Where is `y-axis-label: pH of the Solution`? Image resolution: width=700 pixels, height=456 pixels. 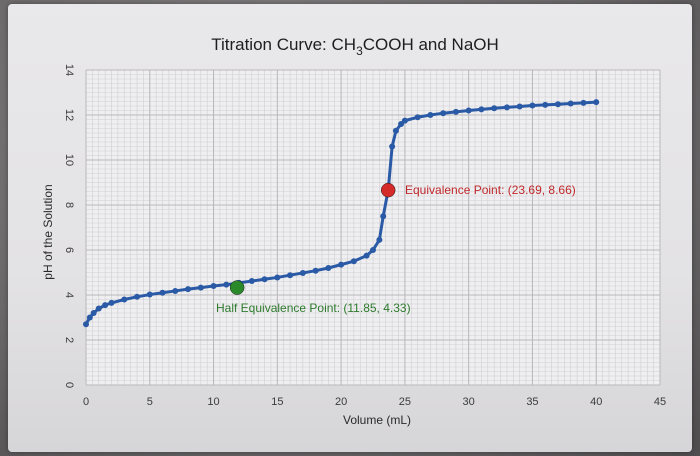
y-axis-label: pH of the Solution is located at coordinates (48, 231).